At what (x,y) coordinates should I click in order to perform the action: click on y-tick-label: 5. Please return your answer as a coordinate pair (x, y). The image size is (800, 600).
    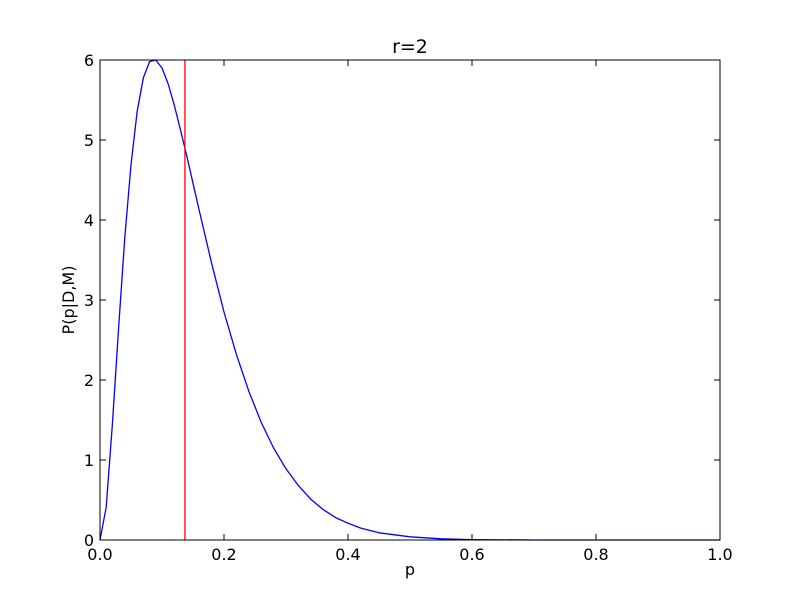
    Looking at the image, I should click on (89, 140).